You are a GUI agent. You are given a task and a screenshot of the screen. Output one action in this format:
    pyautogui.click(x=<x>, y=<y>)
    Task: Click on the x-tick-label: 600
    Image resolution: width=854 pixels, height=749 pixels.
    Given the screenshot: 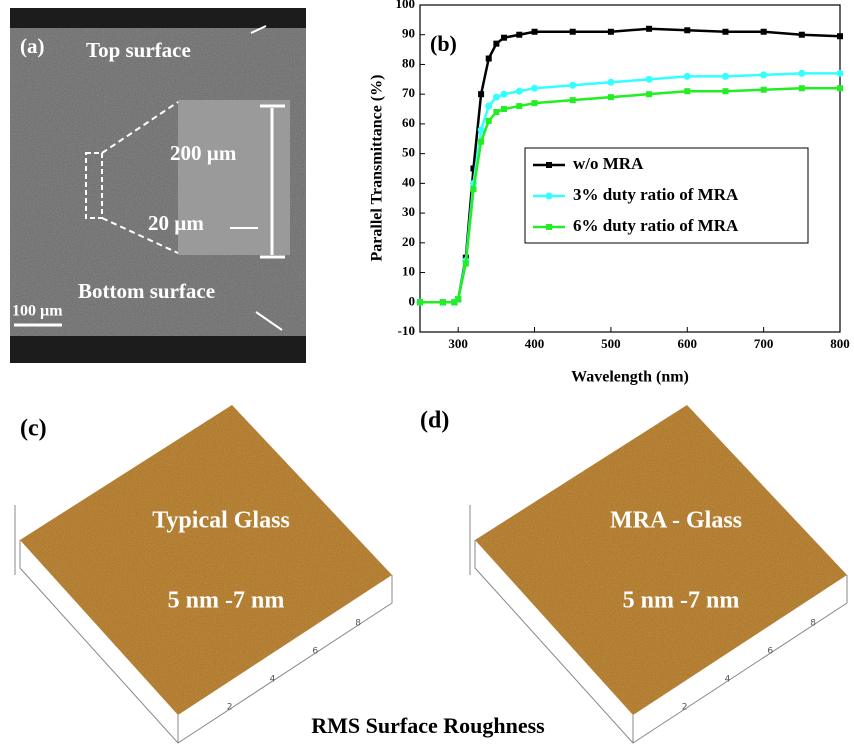 What is the action you would take?
    pyautogui.click(x=688, y=343)
    